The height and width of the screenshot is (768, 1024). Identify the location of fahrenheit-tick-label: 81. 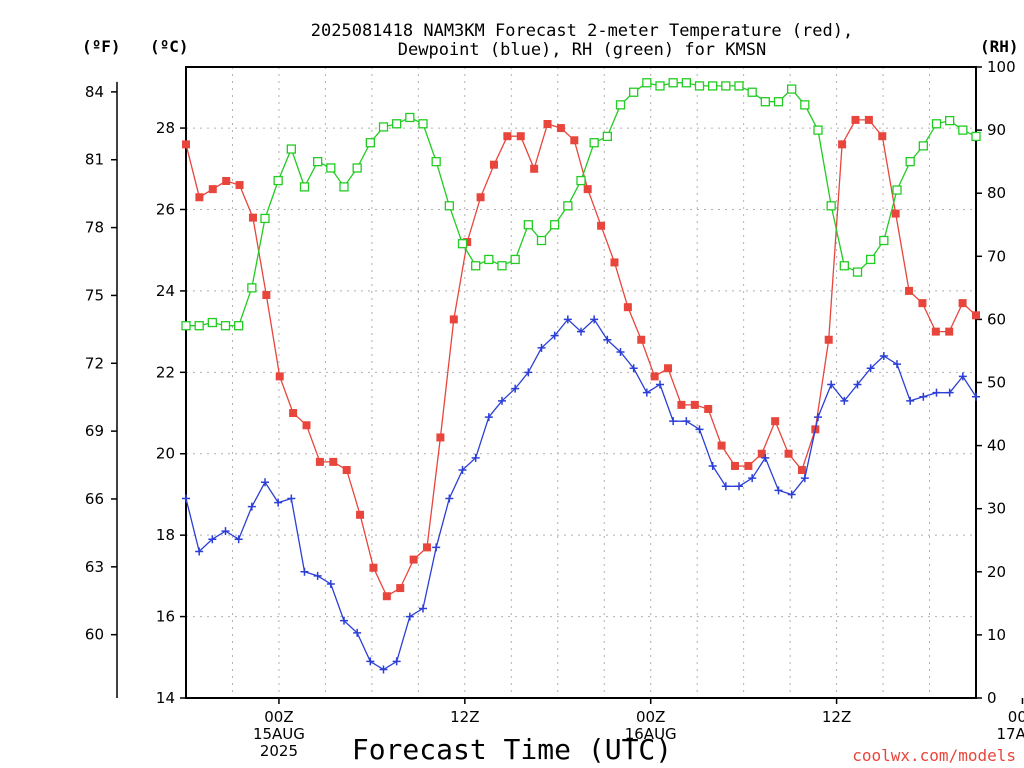
(94, 160).